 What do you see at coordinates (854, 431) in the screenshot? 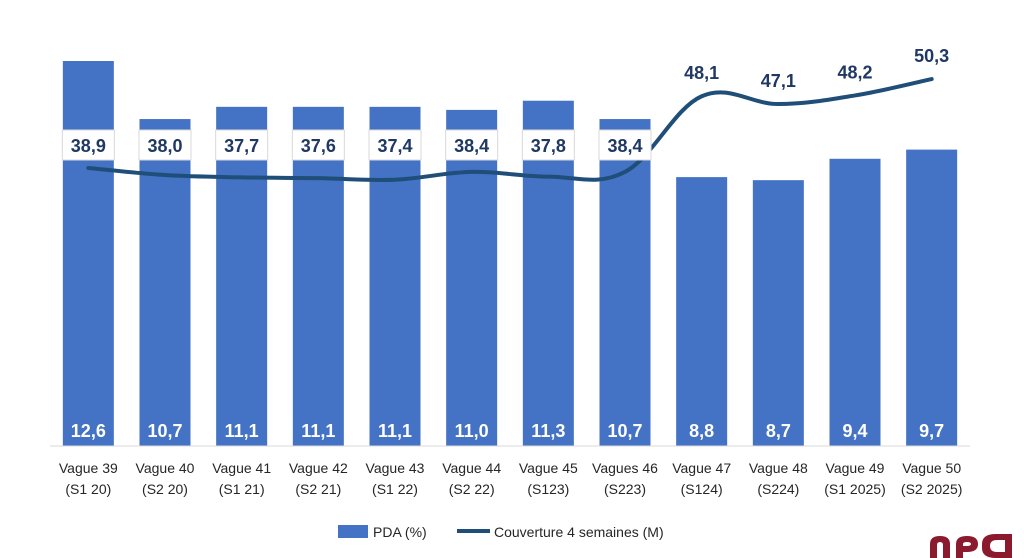
I see `bar-value-label-10: 9,4` at bounding box center [854, 431].